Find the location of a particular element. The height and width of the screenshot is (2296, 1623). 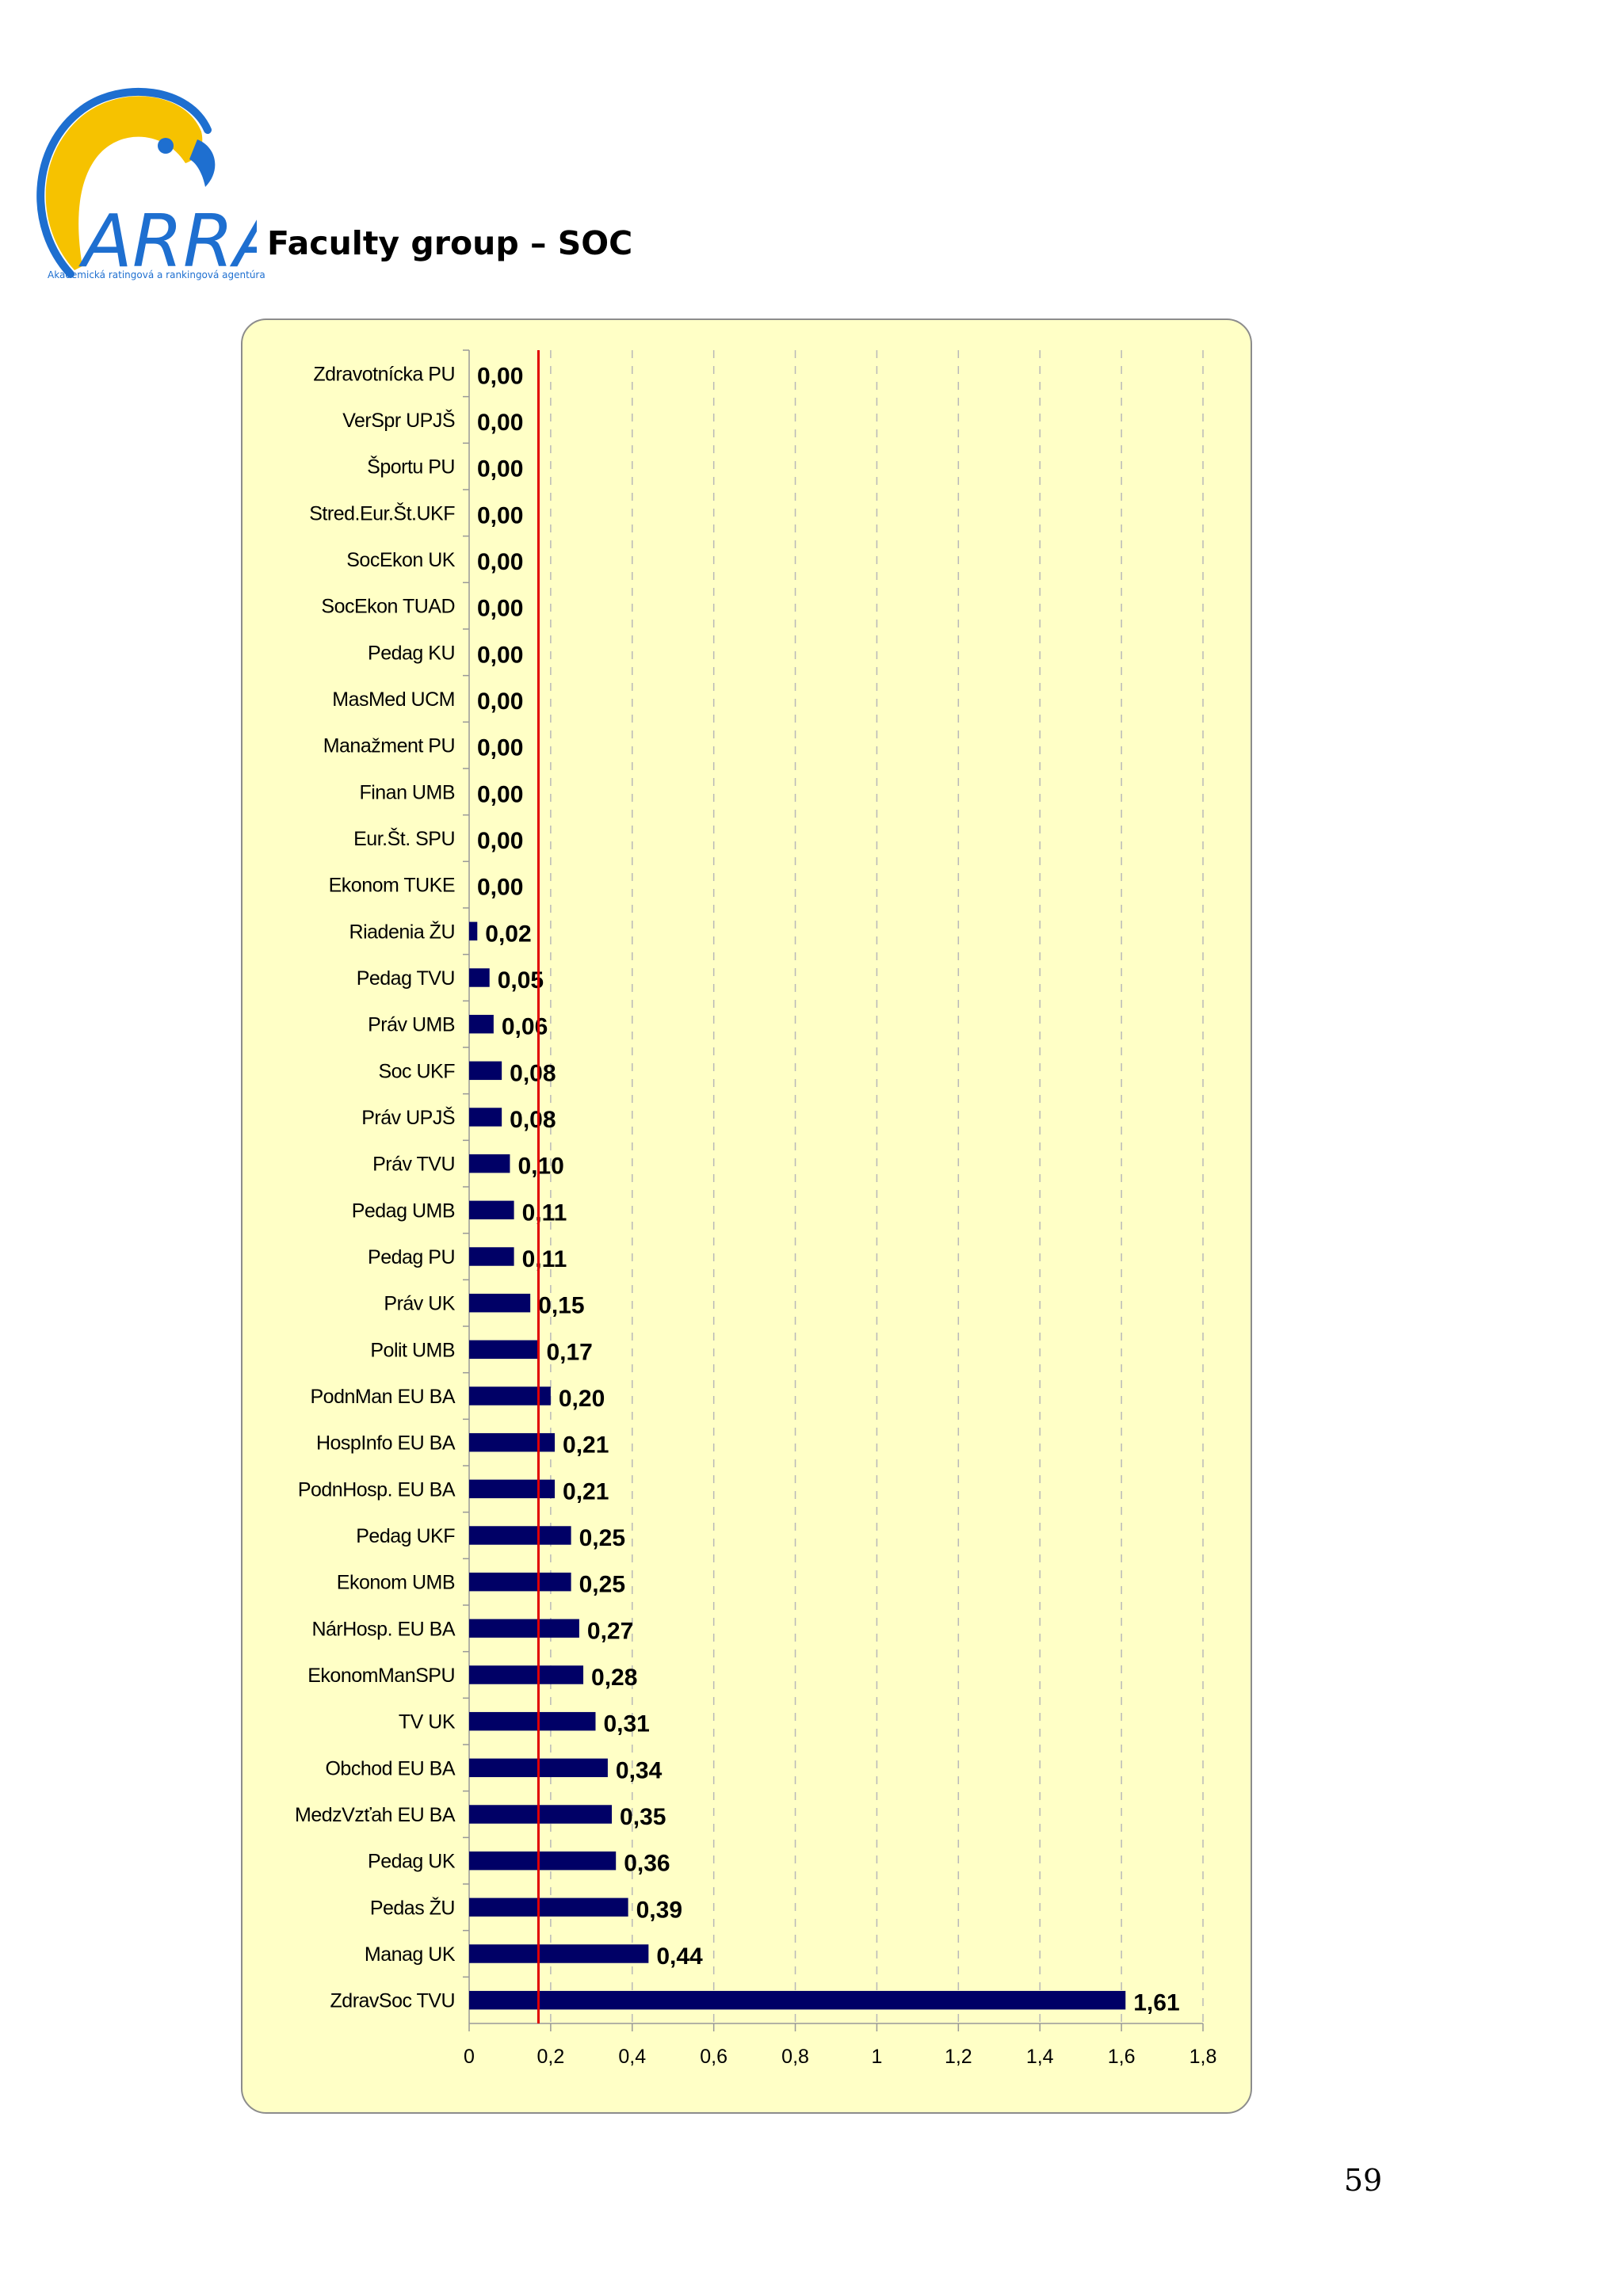

value-label: 0,39 is located at coordinates (659, 1910).